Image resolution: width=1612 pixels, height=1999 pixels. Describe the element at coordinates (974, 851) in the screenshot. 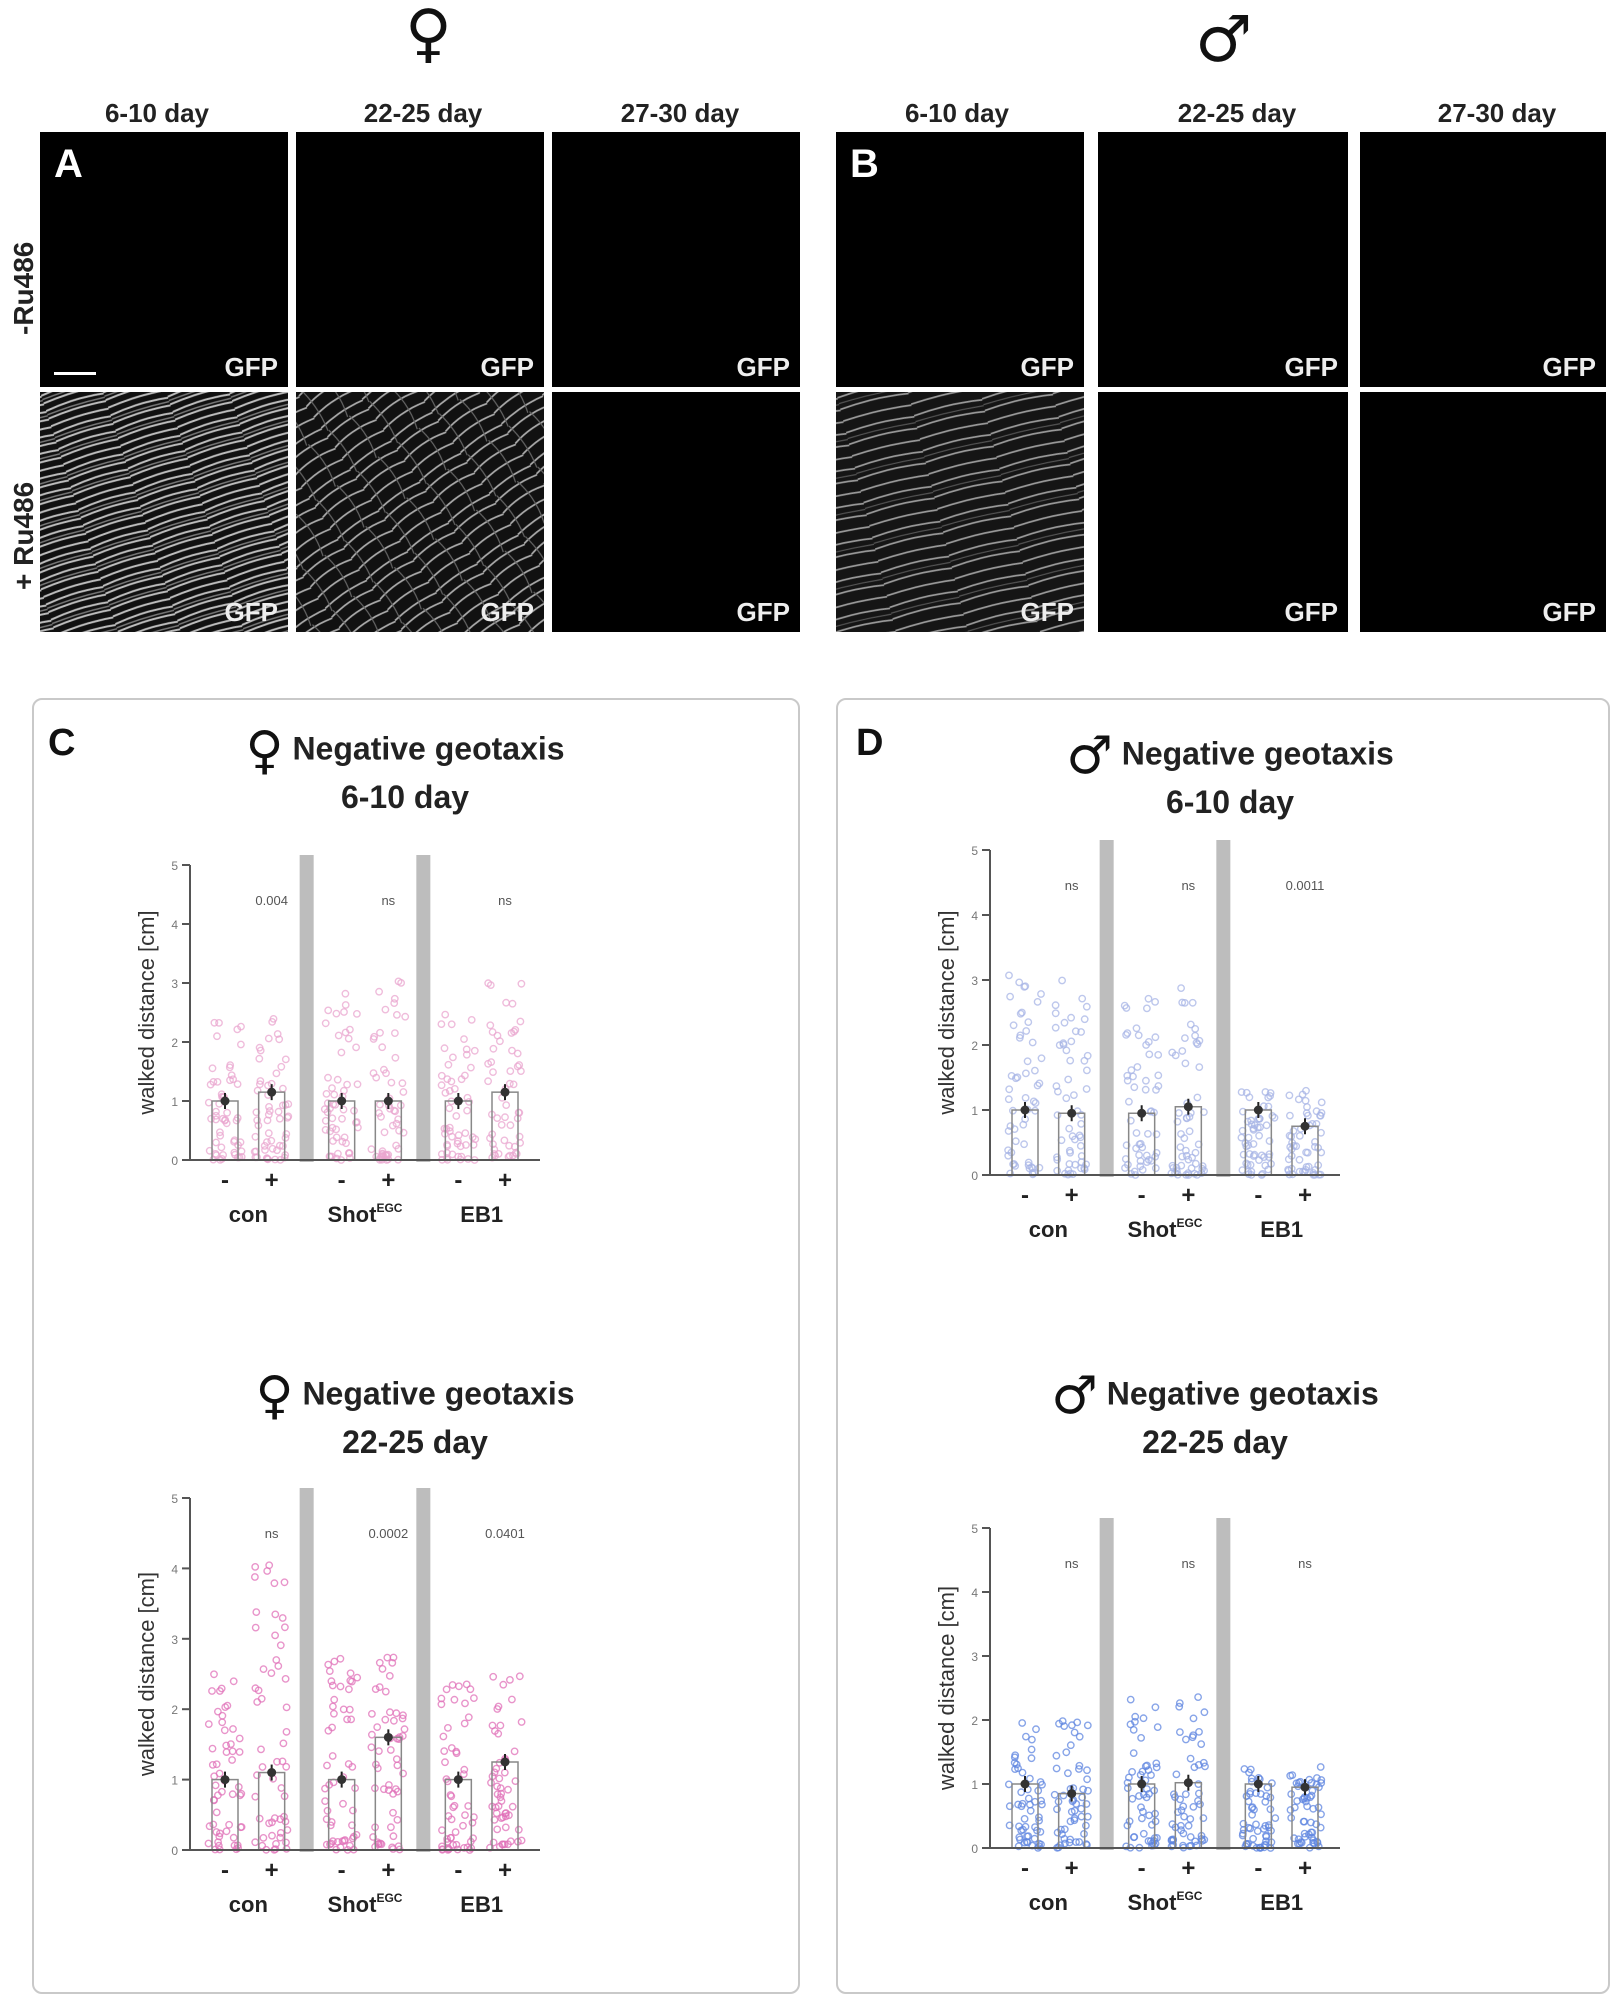

I see `y-tick-label: 5` at that location.